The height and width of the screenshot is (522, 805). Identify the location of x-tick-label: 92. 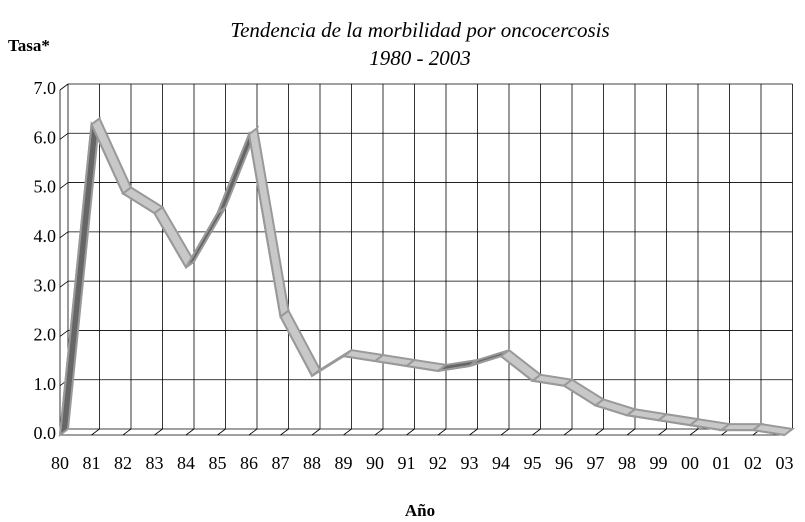
(438, 463).